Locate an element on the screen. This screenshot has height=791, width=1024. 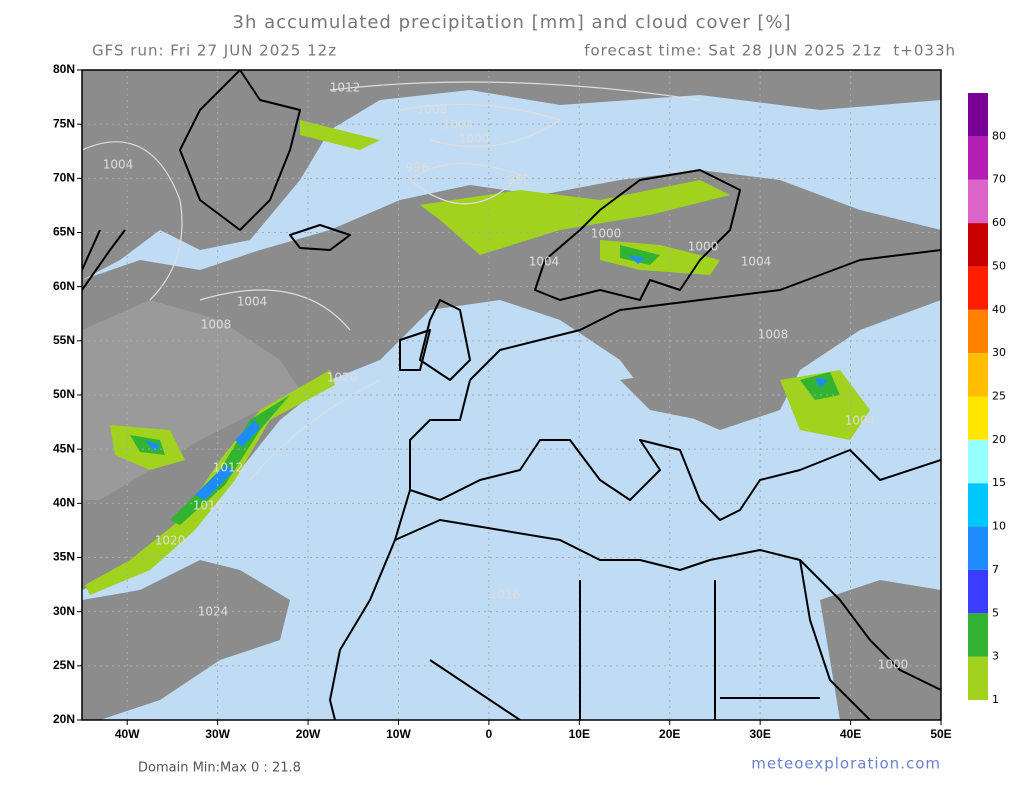
colorbar-label: 80 is located at coordinates (999, 135).